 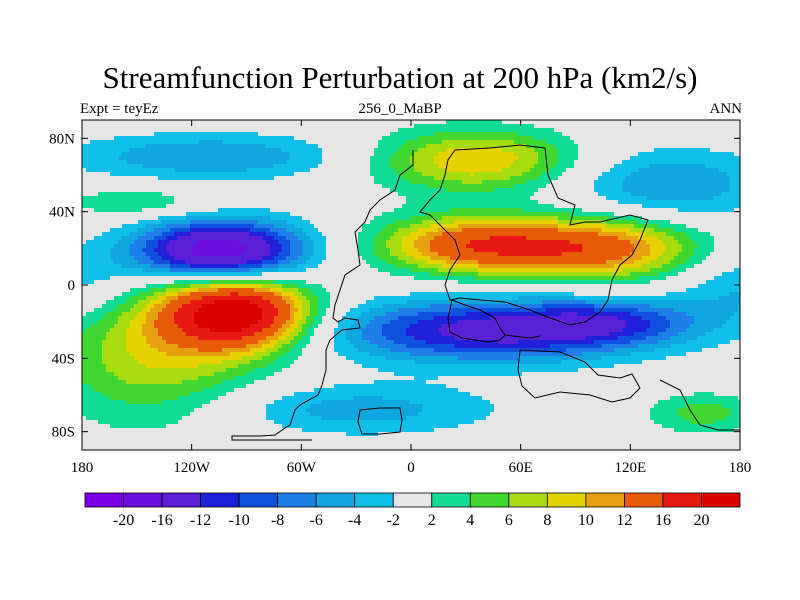 What do you see at coordinates (63, 433) in the screenshot?
I see `y-tick-label: 80S` at bounding box center [63, 433].